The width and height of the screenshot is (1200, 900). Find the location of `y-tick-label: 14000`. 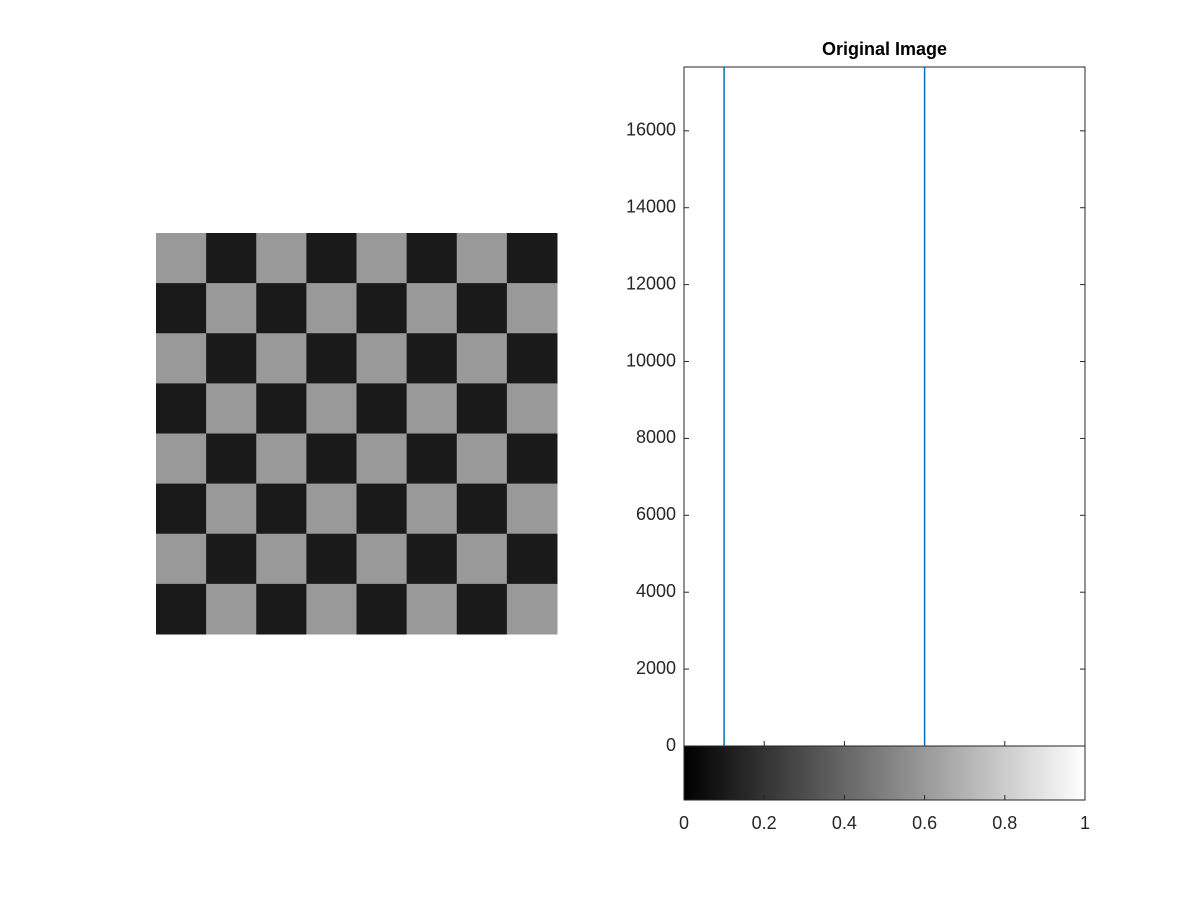

y-tick-label: 14000 is located at coordinates (651, 206).